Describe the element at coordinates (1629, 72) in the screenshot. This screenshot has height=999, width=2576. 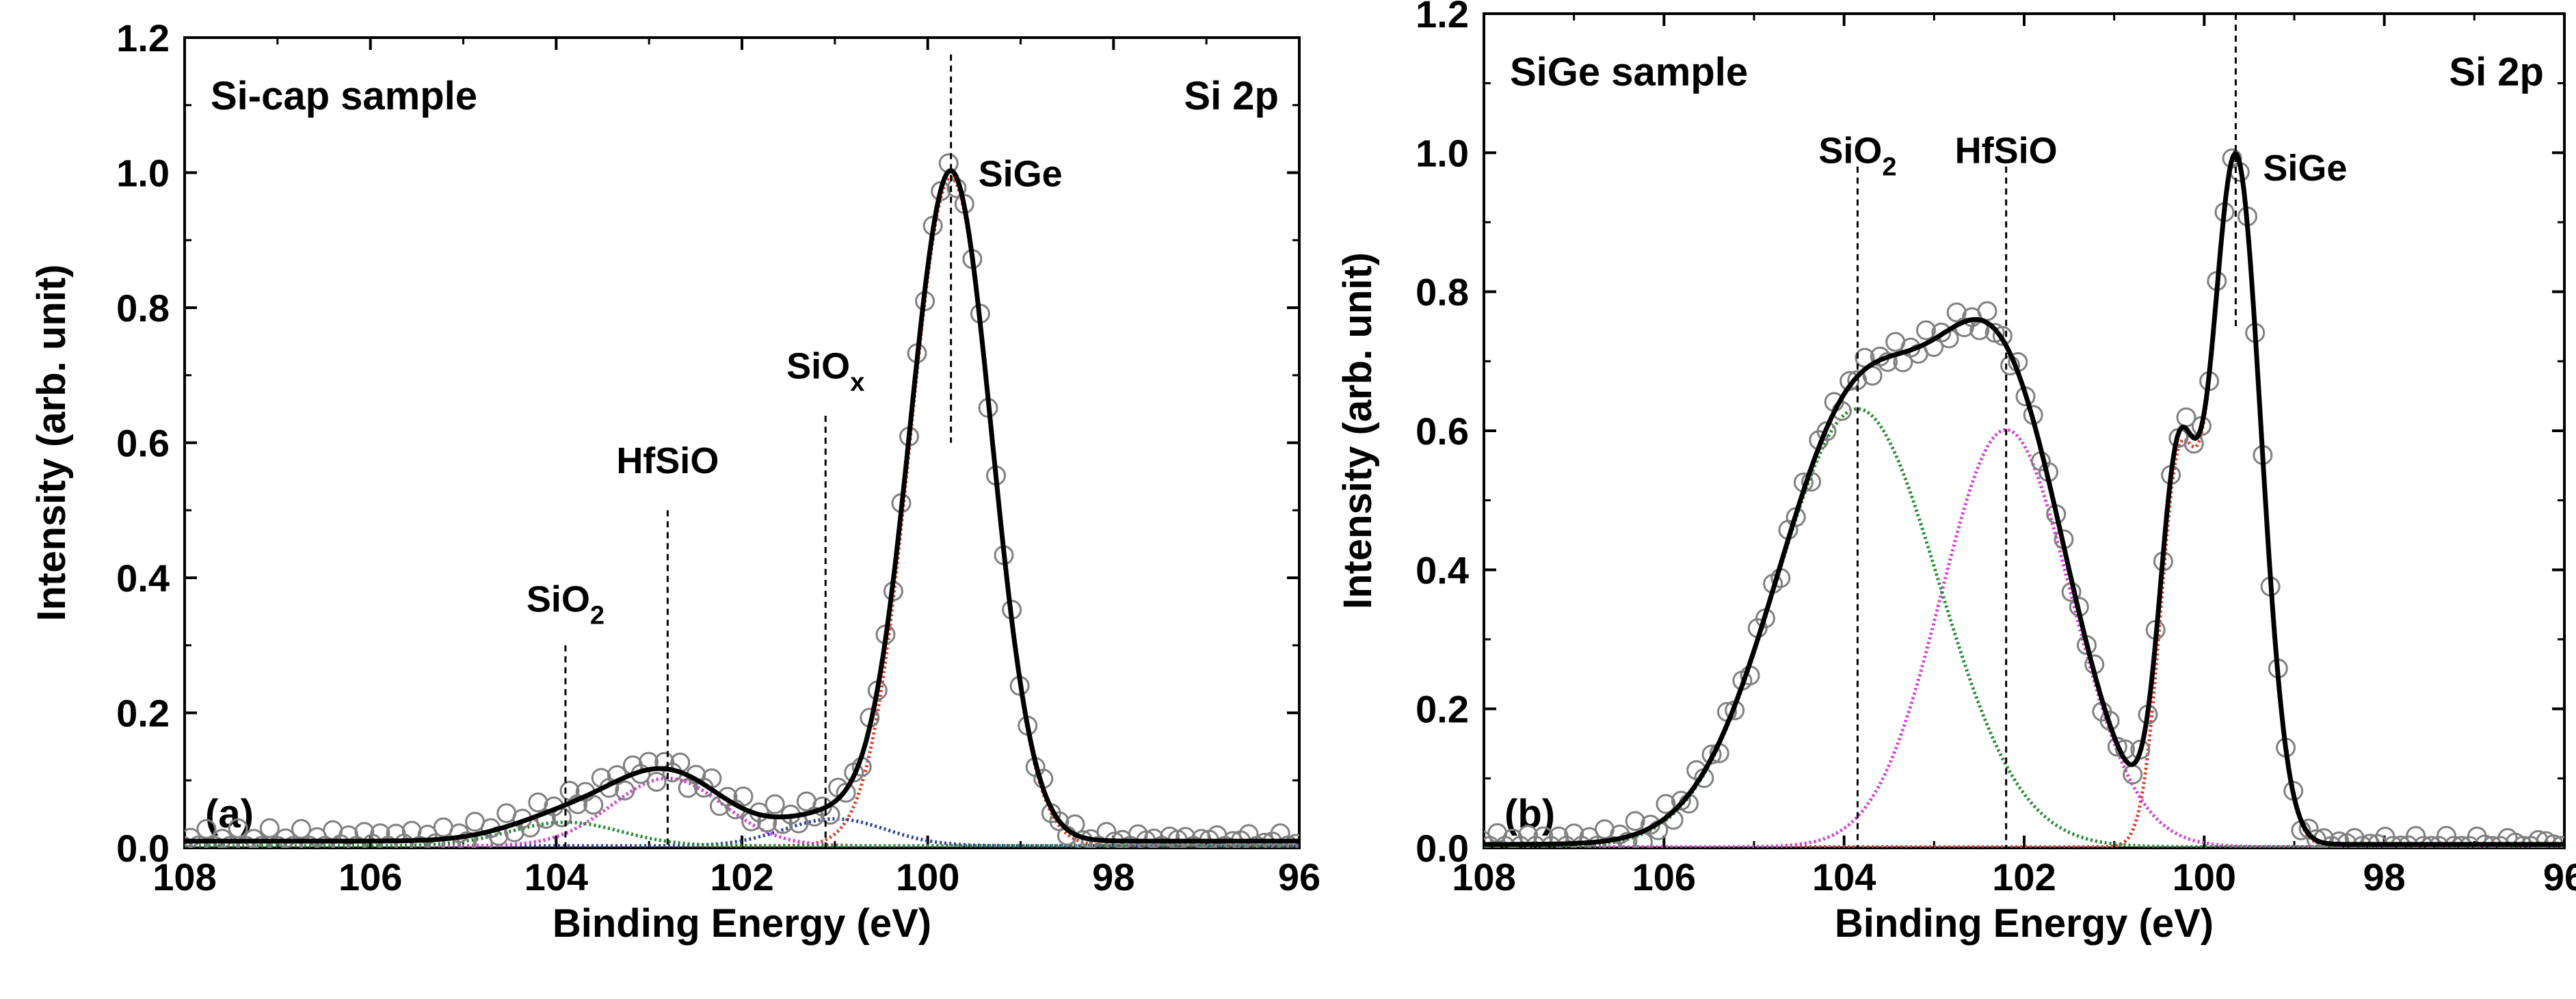
I see `sample-label: SiGe sample` at that location.